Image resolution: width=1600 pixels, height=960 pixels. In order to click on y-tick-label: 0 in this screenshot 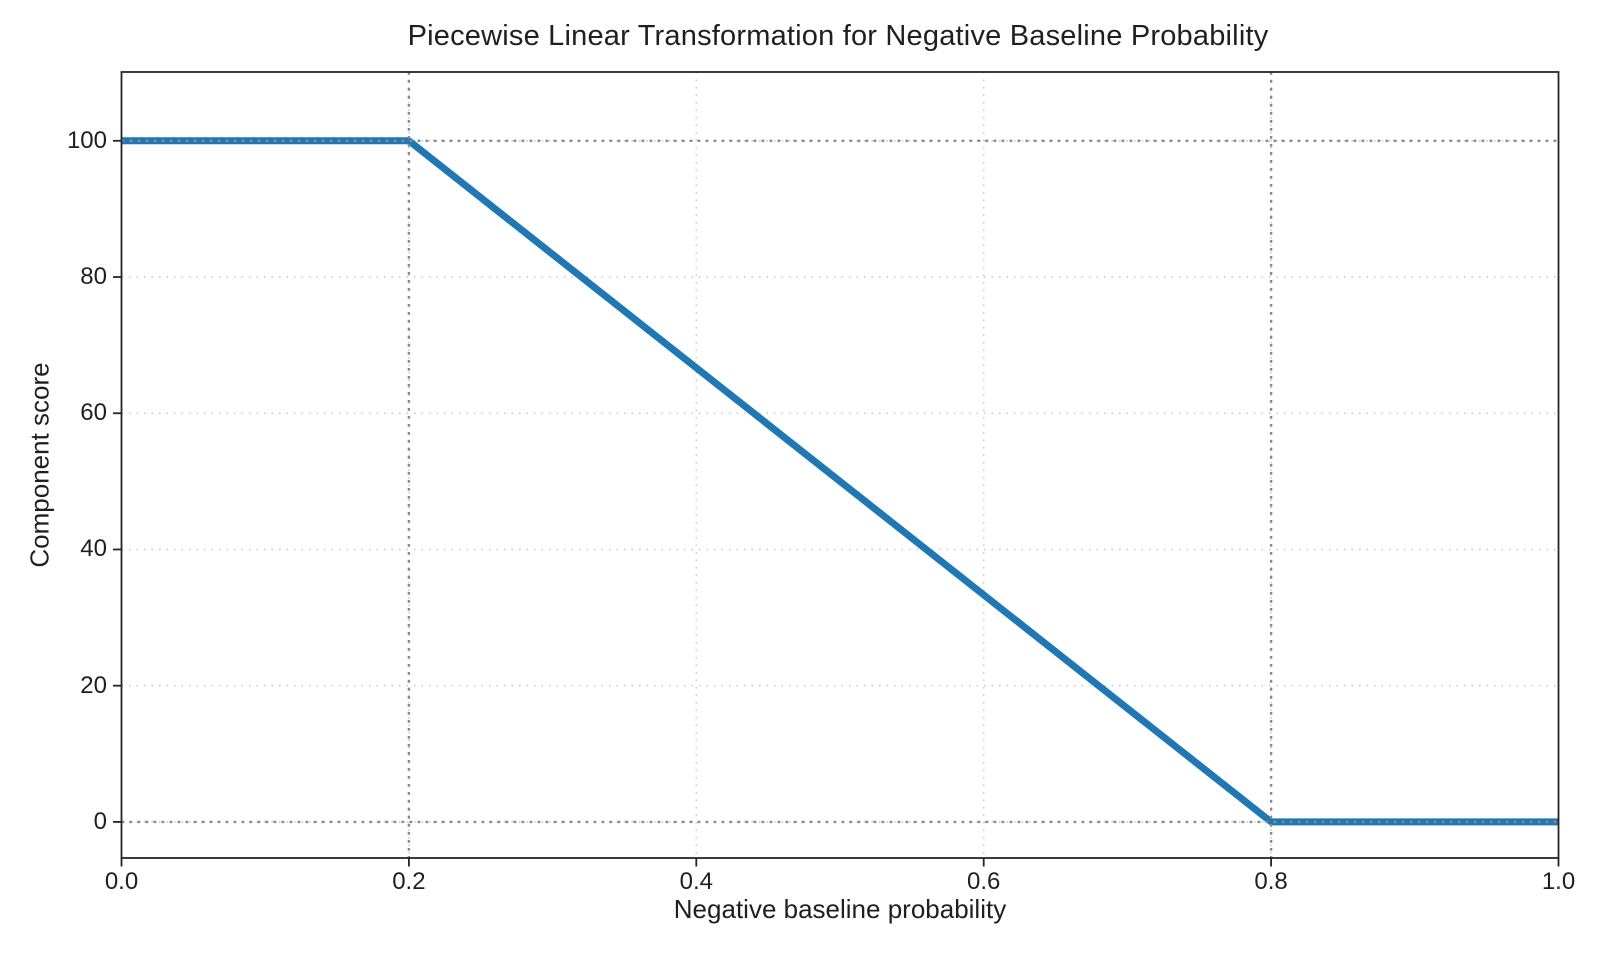, I will do `click(100, 821)`.